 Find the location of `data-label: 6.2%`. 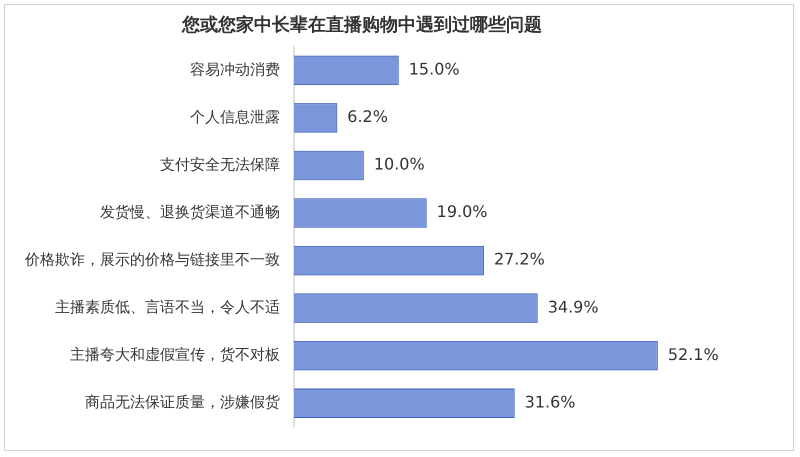

data-label: 6.2% is located at coordinates (367, 116).